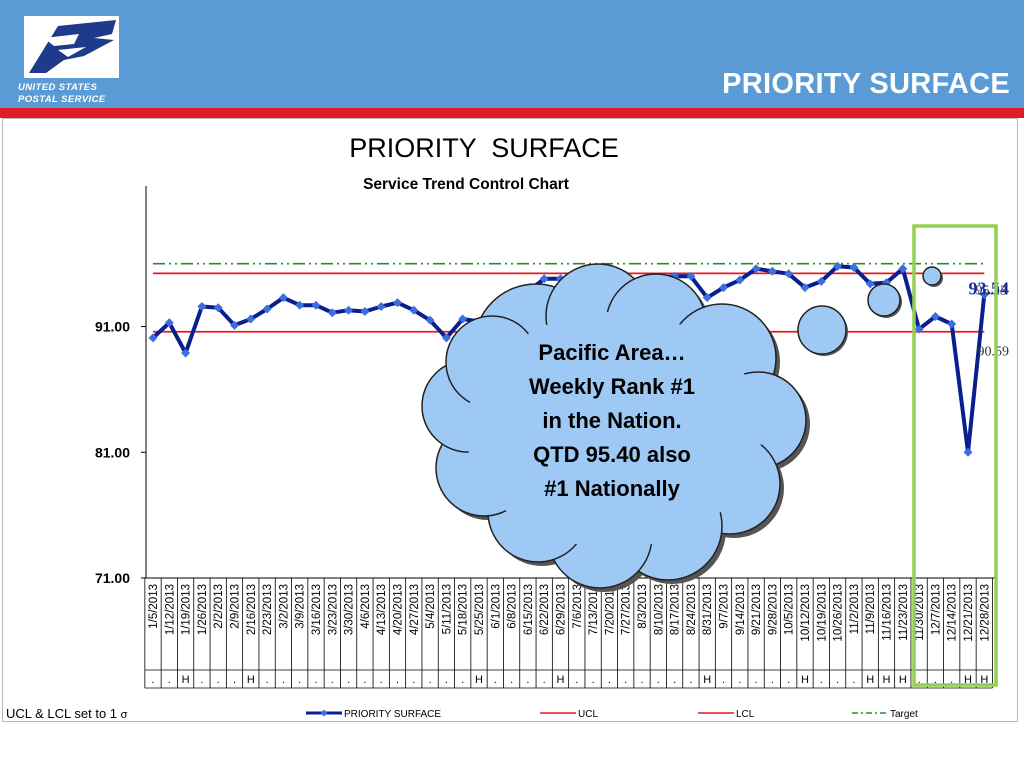 The height and width of the screenshot is (768, 1024). I want to click on x-category-label: 6/1/2013, so click(496, 606).